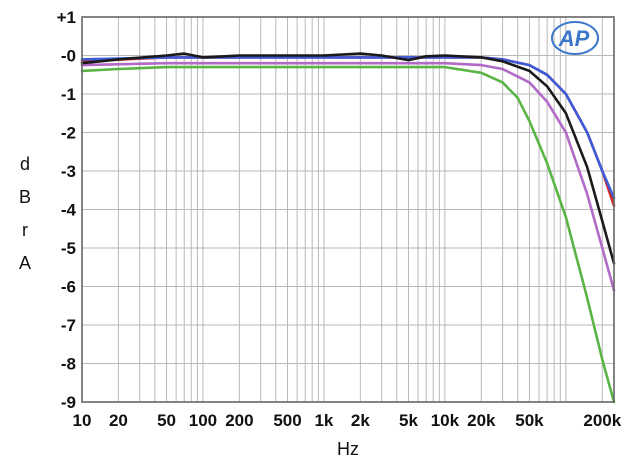 Image resolution: width=628 pixels, height=469 pixels. What do you see at coordinates (287, 420) in the screenshot?
I see `x-tick-label: 500` at bounding box center [287, 420].